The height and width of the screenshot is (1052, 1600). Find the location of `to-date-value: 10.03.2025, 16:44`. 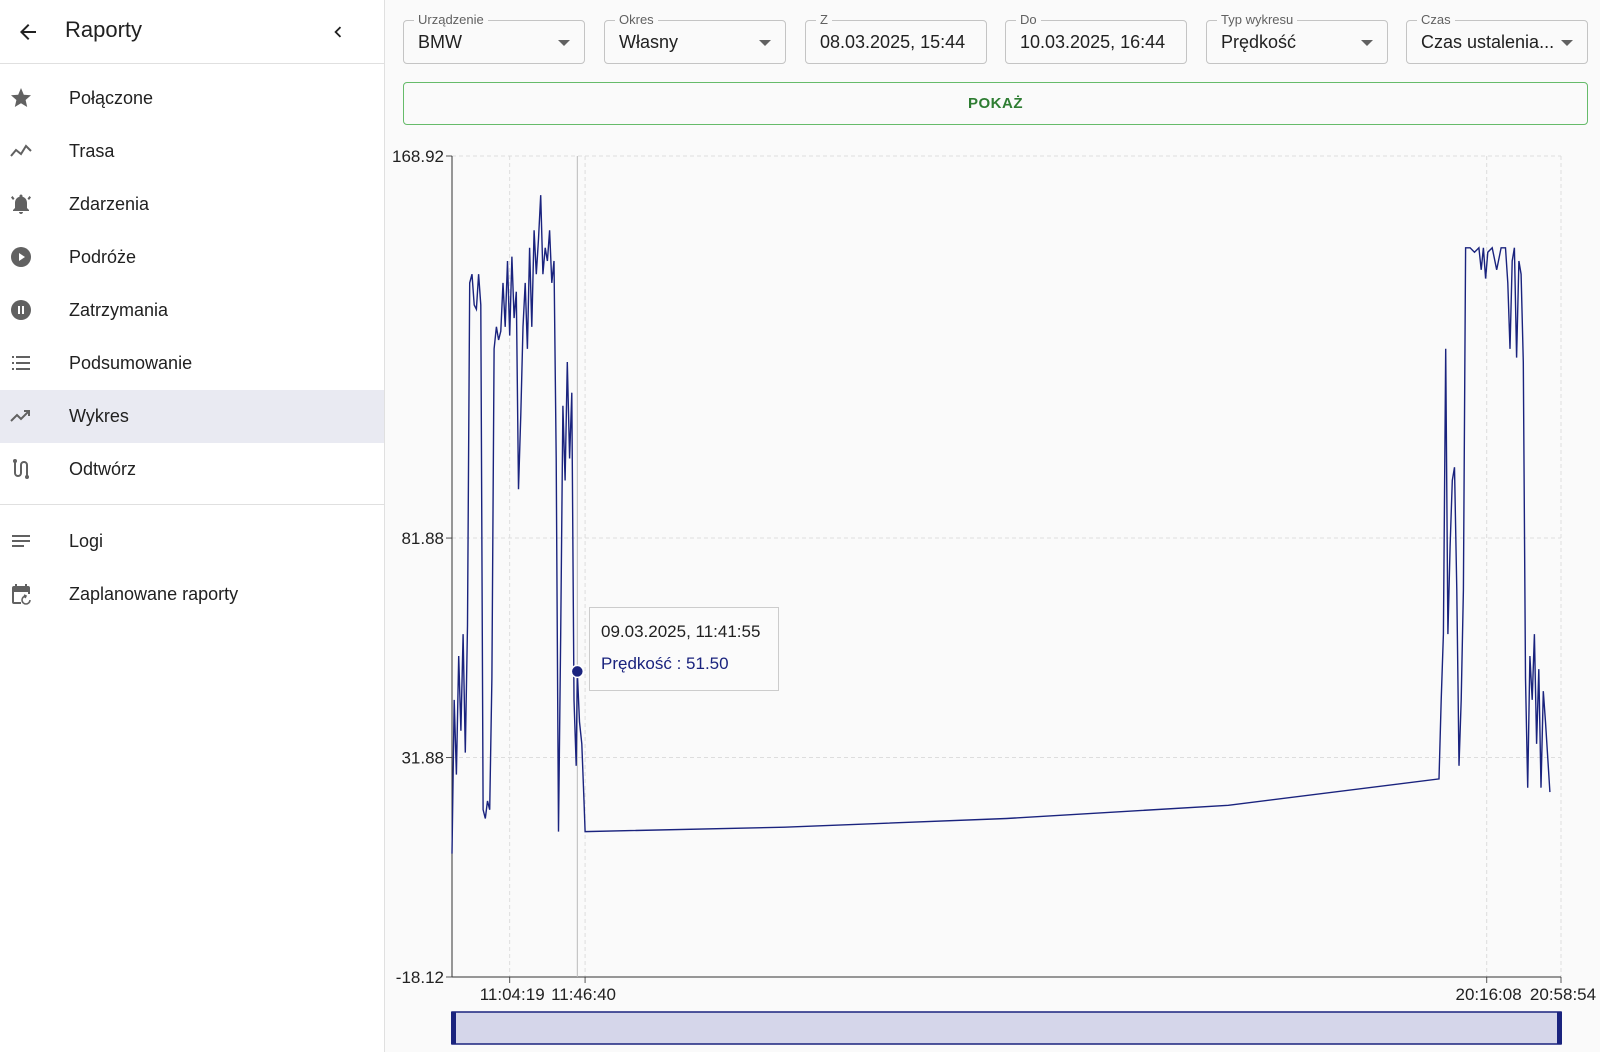

to-date-value: 10.03.2025, 16:44 is located at coordinates (1093, 42).